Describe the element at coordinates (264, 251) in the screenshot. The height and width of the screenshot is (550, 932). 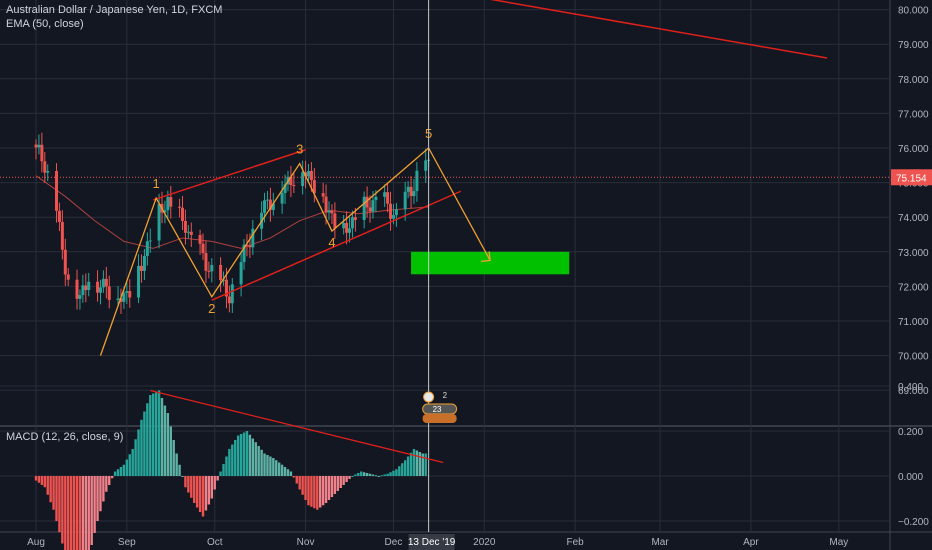
I see `elliott-wave-path` at that location.